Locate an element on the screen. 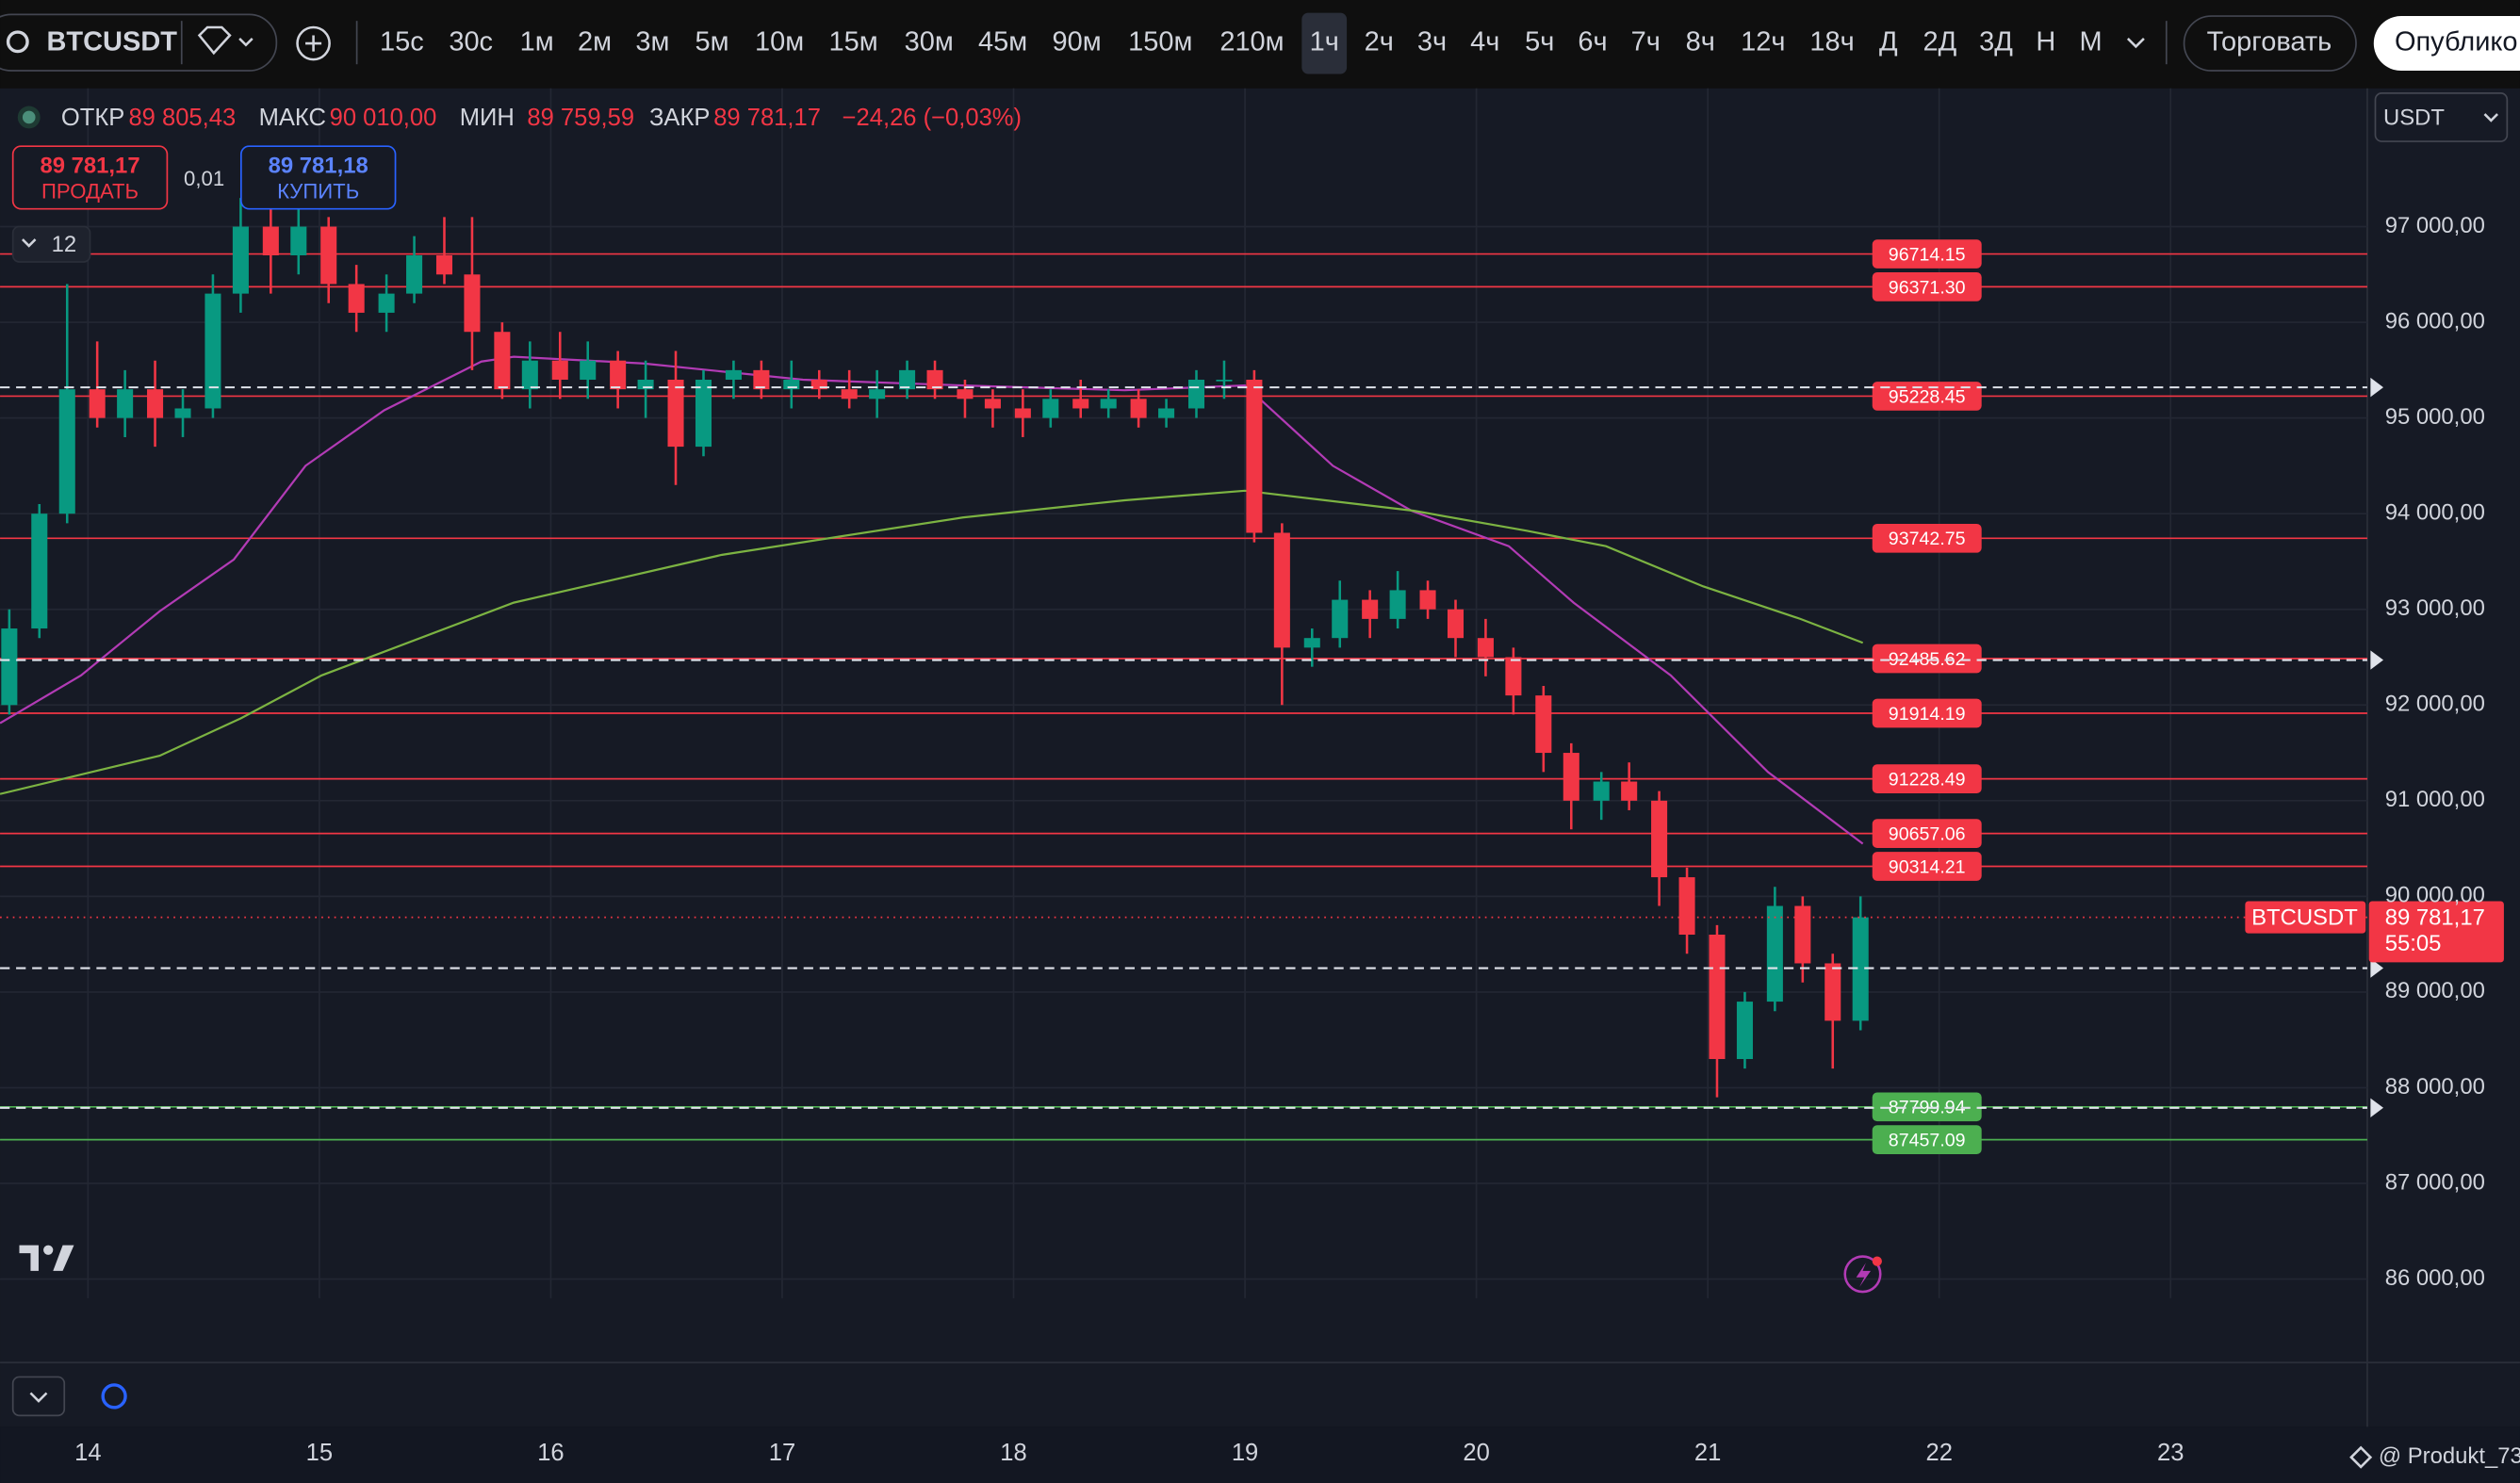 The image size is (2520, 1483). currency-select: USDT is located at coordinates (2441, 117).